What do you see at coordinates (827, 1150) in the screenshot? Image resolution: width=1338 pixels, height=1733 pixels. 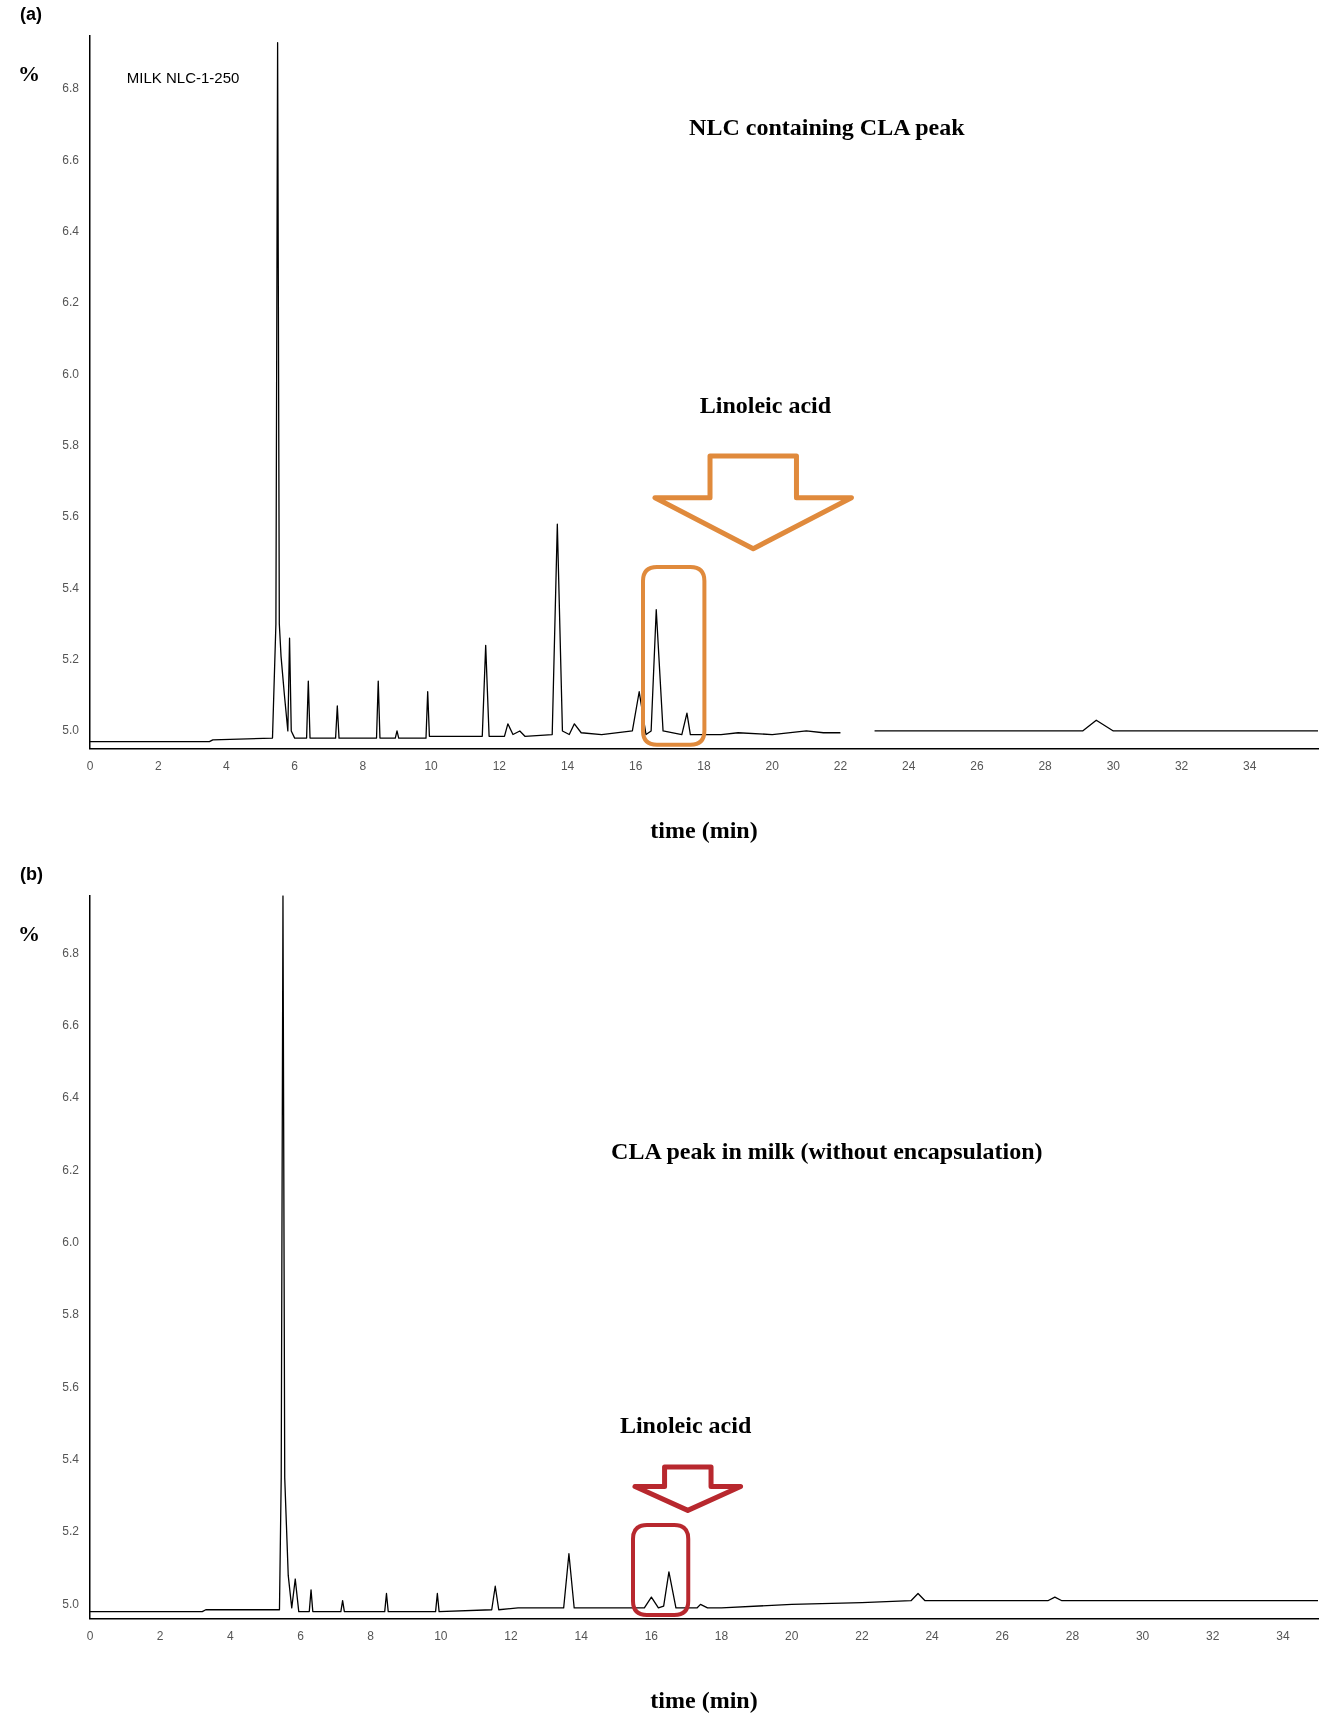 I see `annotation: CLA peak in milk (without encapsulation)` at bounding box center [827, 1150].